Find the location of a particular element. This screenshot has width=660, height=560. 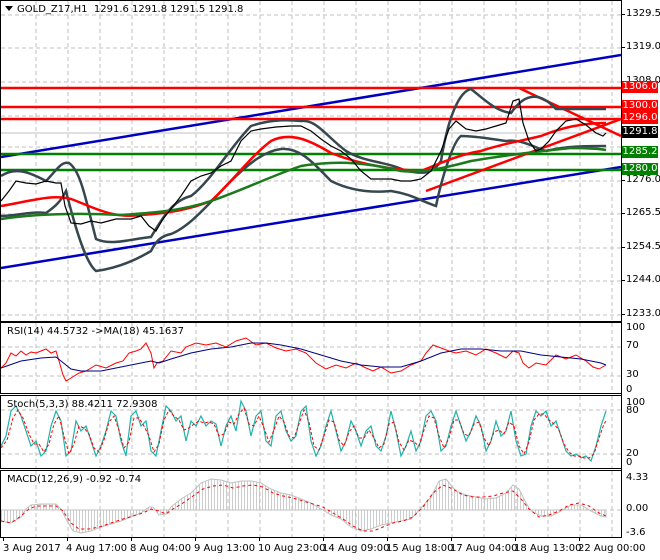

macd-signal-line is located at coordinates (304, 508).